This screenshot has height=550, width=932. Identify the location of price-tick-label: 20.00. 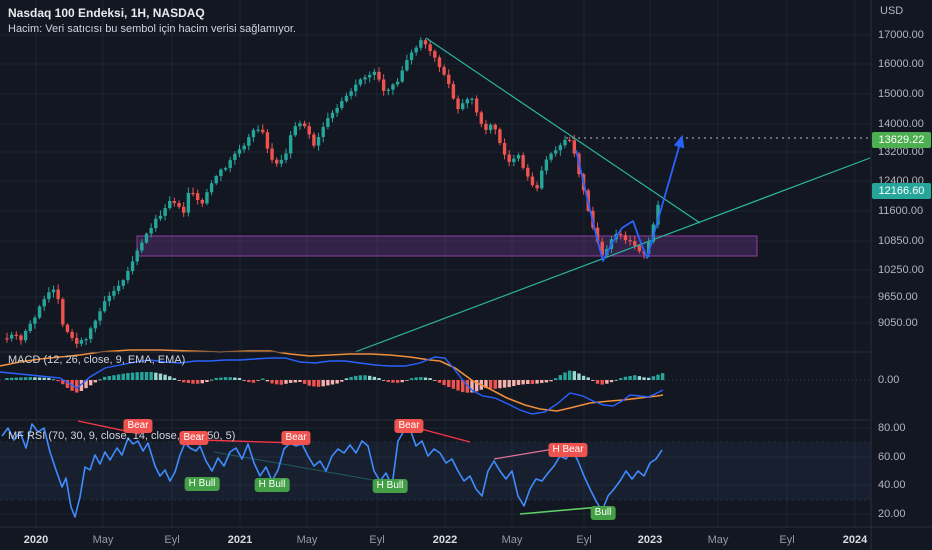
(892, 514).